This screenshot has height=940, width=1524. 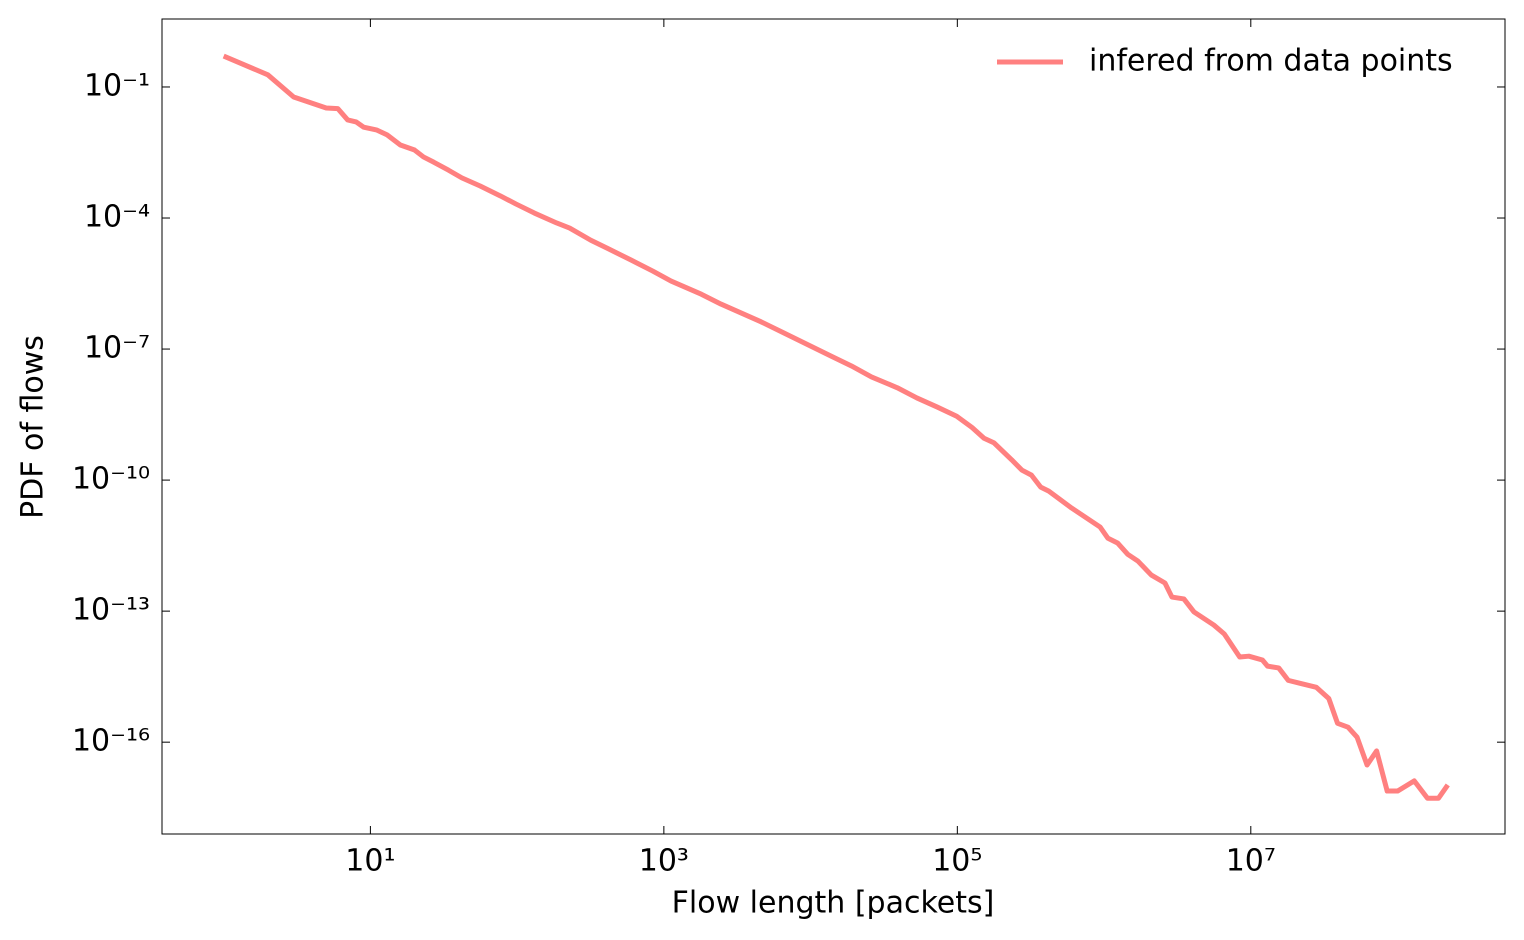 I want to click on y-axis-label: PDF of flows, so click(x=33, y=427).